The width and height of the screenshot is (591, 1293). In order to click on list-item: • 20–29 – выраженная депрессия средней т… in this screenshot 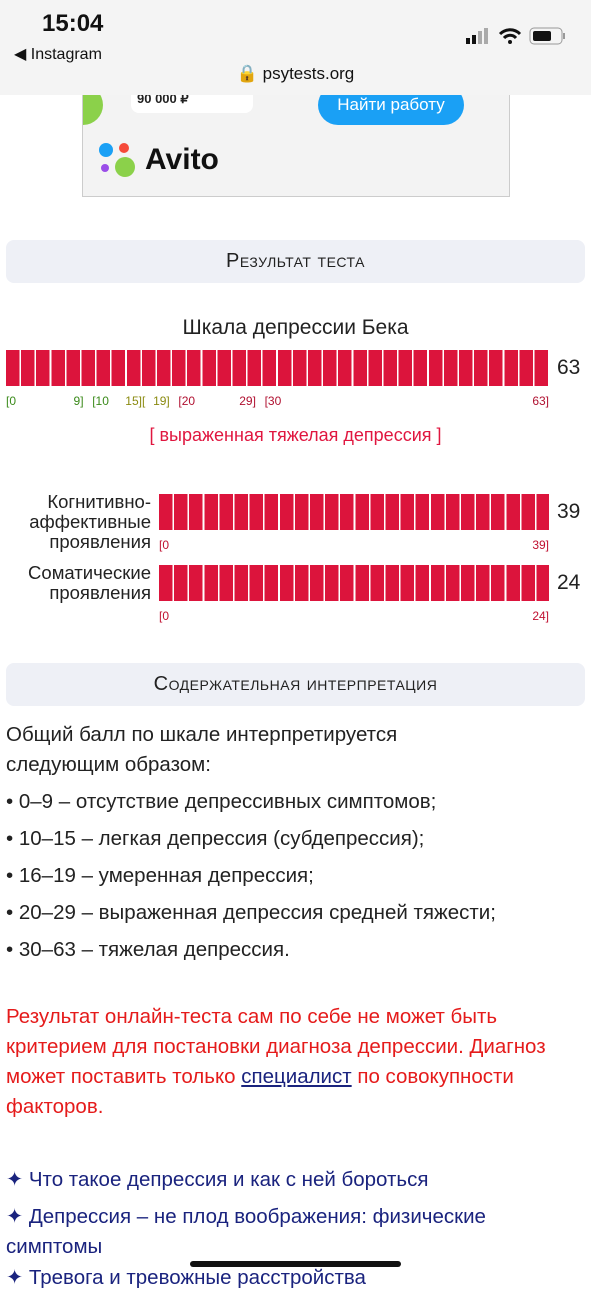, I will do `click(251, 912)`.